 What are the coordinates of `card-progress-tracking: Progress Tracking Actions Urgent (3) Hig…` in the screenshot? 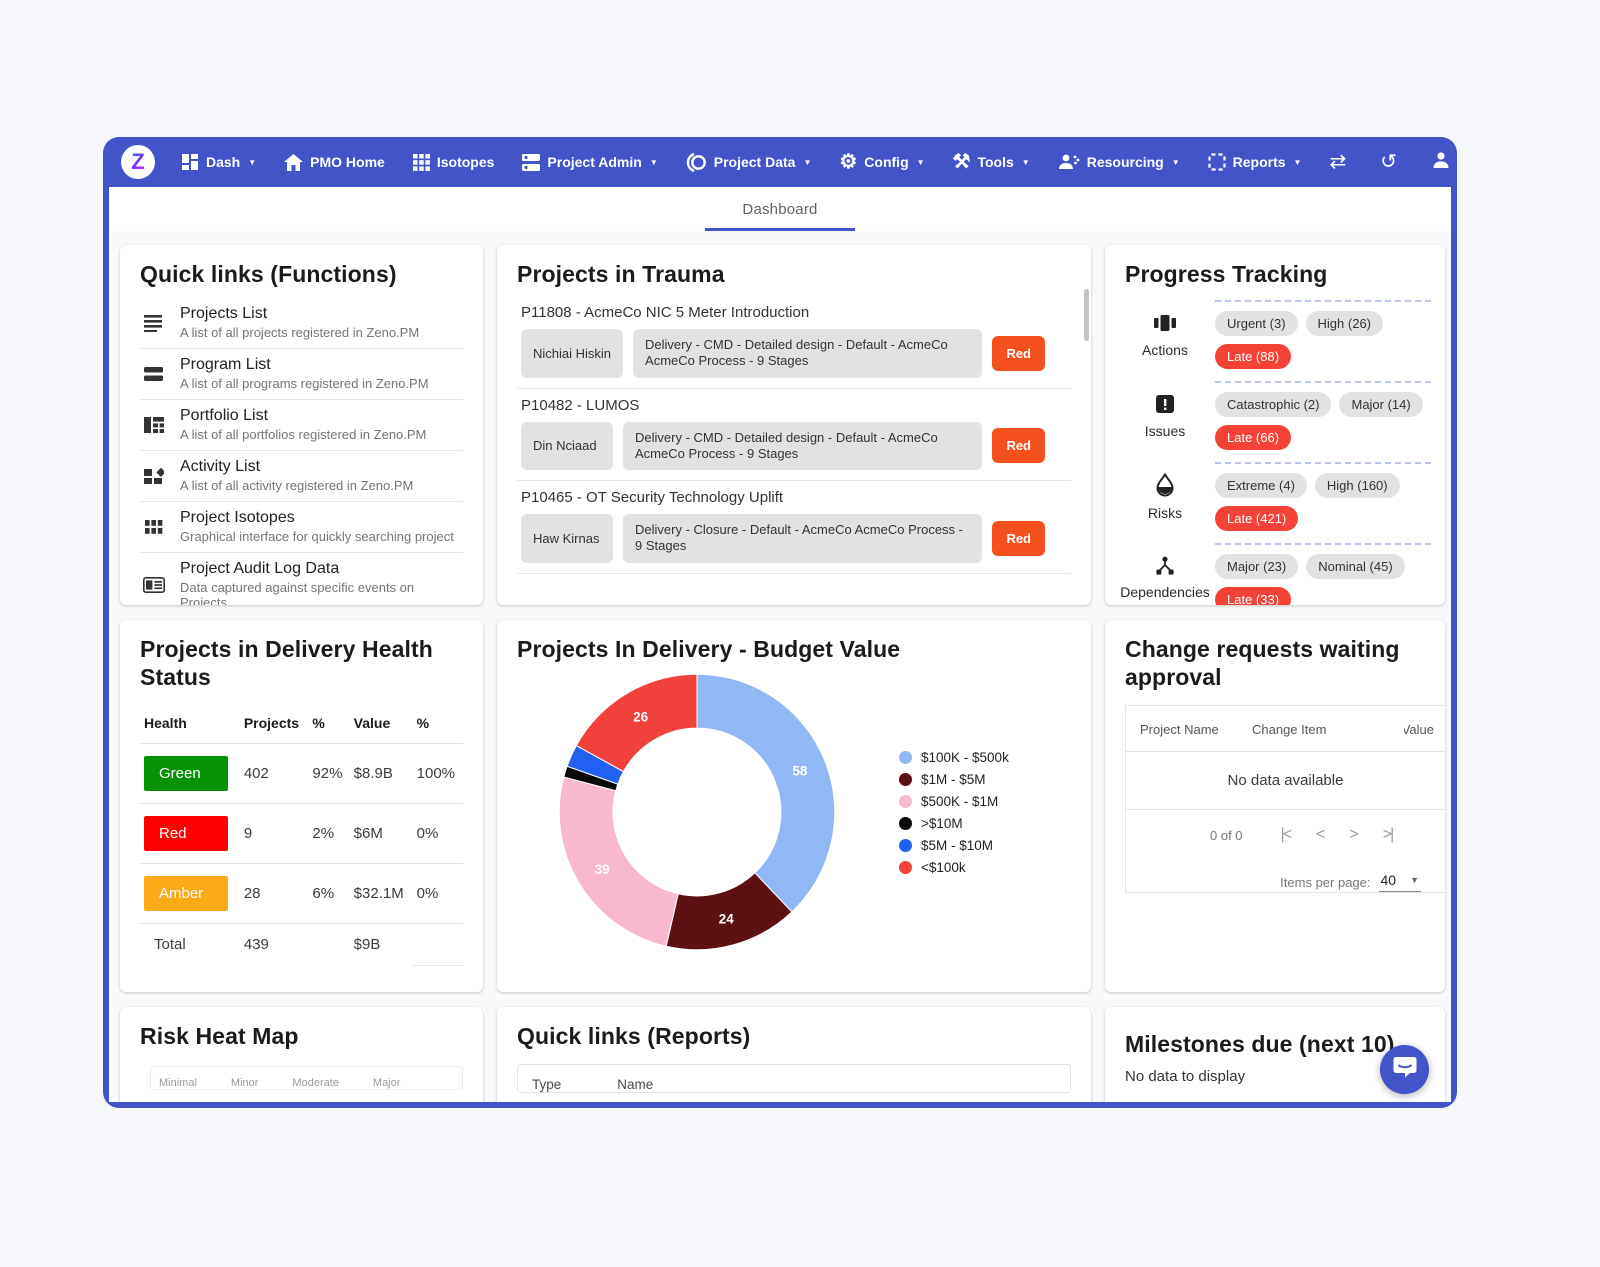 It's located at (1275, 425).